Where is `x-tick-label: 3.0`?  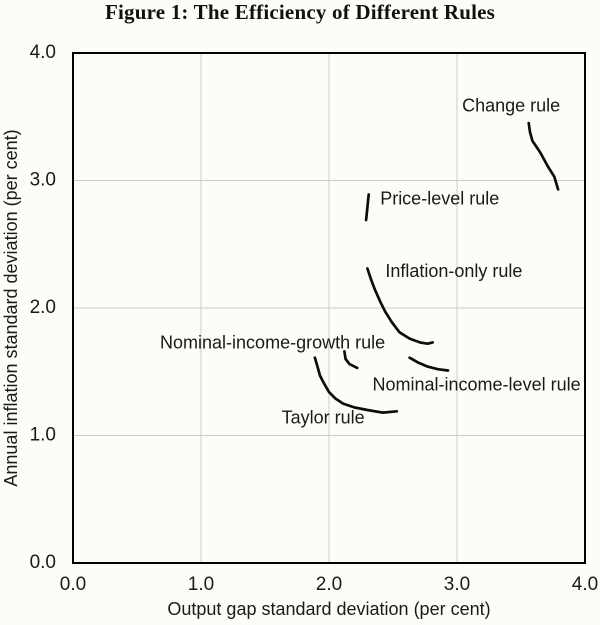
x-tick-label: 3.0 is located at coordinates (457, 584).